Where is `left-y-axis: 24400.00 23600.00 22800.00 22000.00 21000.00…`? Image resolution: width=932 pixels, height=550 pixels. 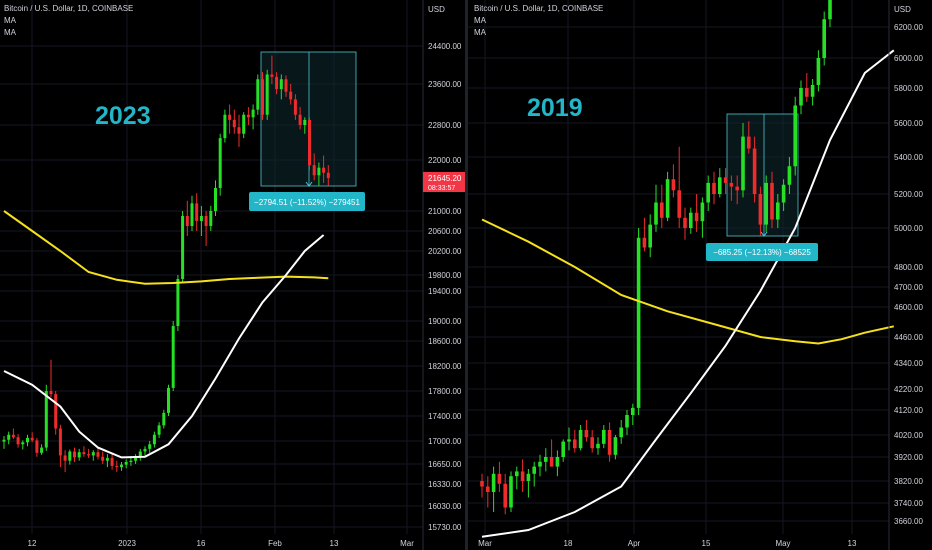 left-y-axis: 24400.00 23600.00 22800.00 22000.00 21000.00… is located at coordinates (445, 287).